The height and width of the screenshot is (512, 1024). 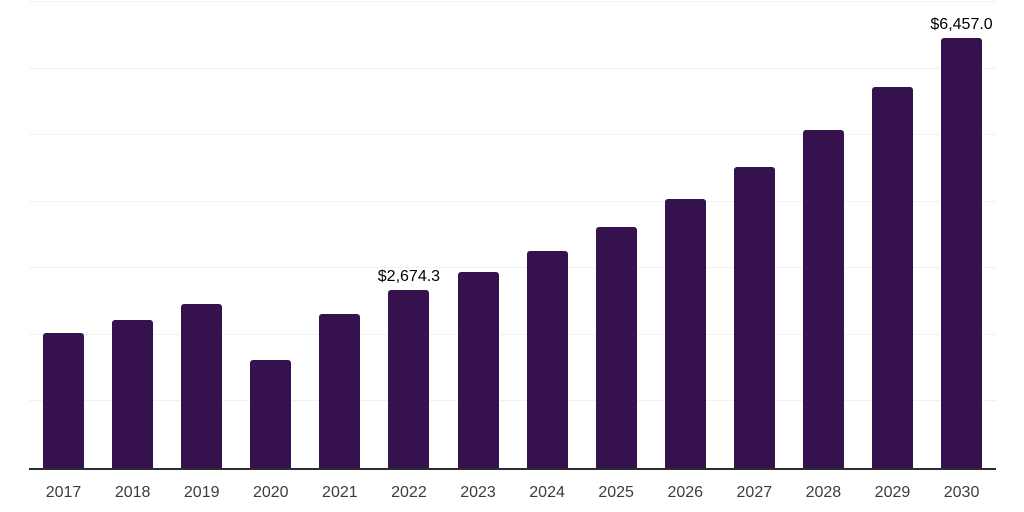 What do you see at coordinates (512, 469) in the screenshot?
I see `x-axis-line` at bounding box center [512, 469].